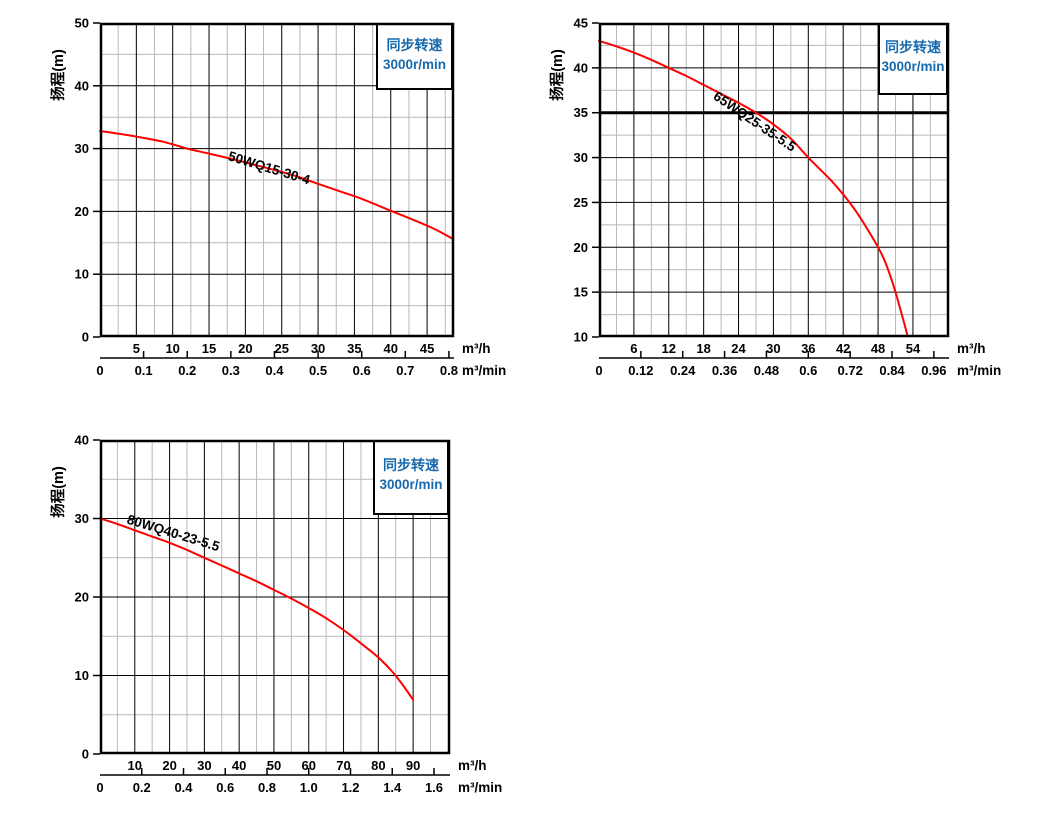  What do you see at coordinates (738, 348) in the screenshot?
I see `x-tick-label: 24` at bounding box center [738, 348].